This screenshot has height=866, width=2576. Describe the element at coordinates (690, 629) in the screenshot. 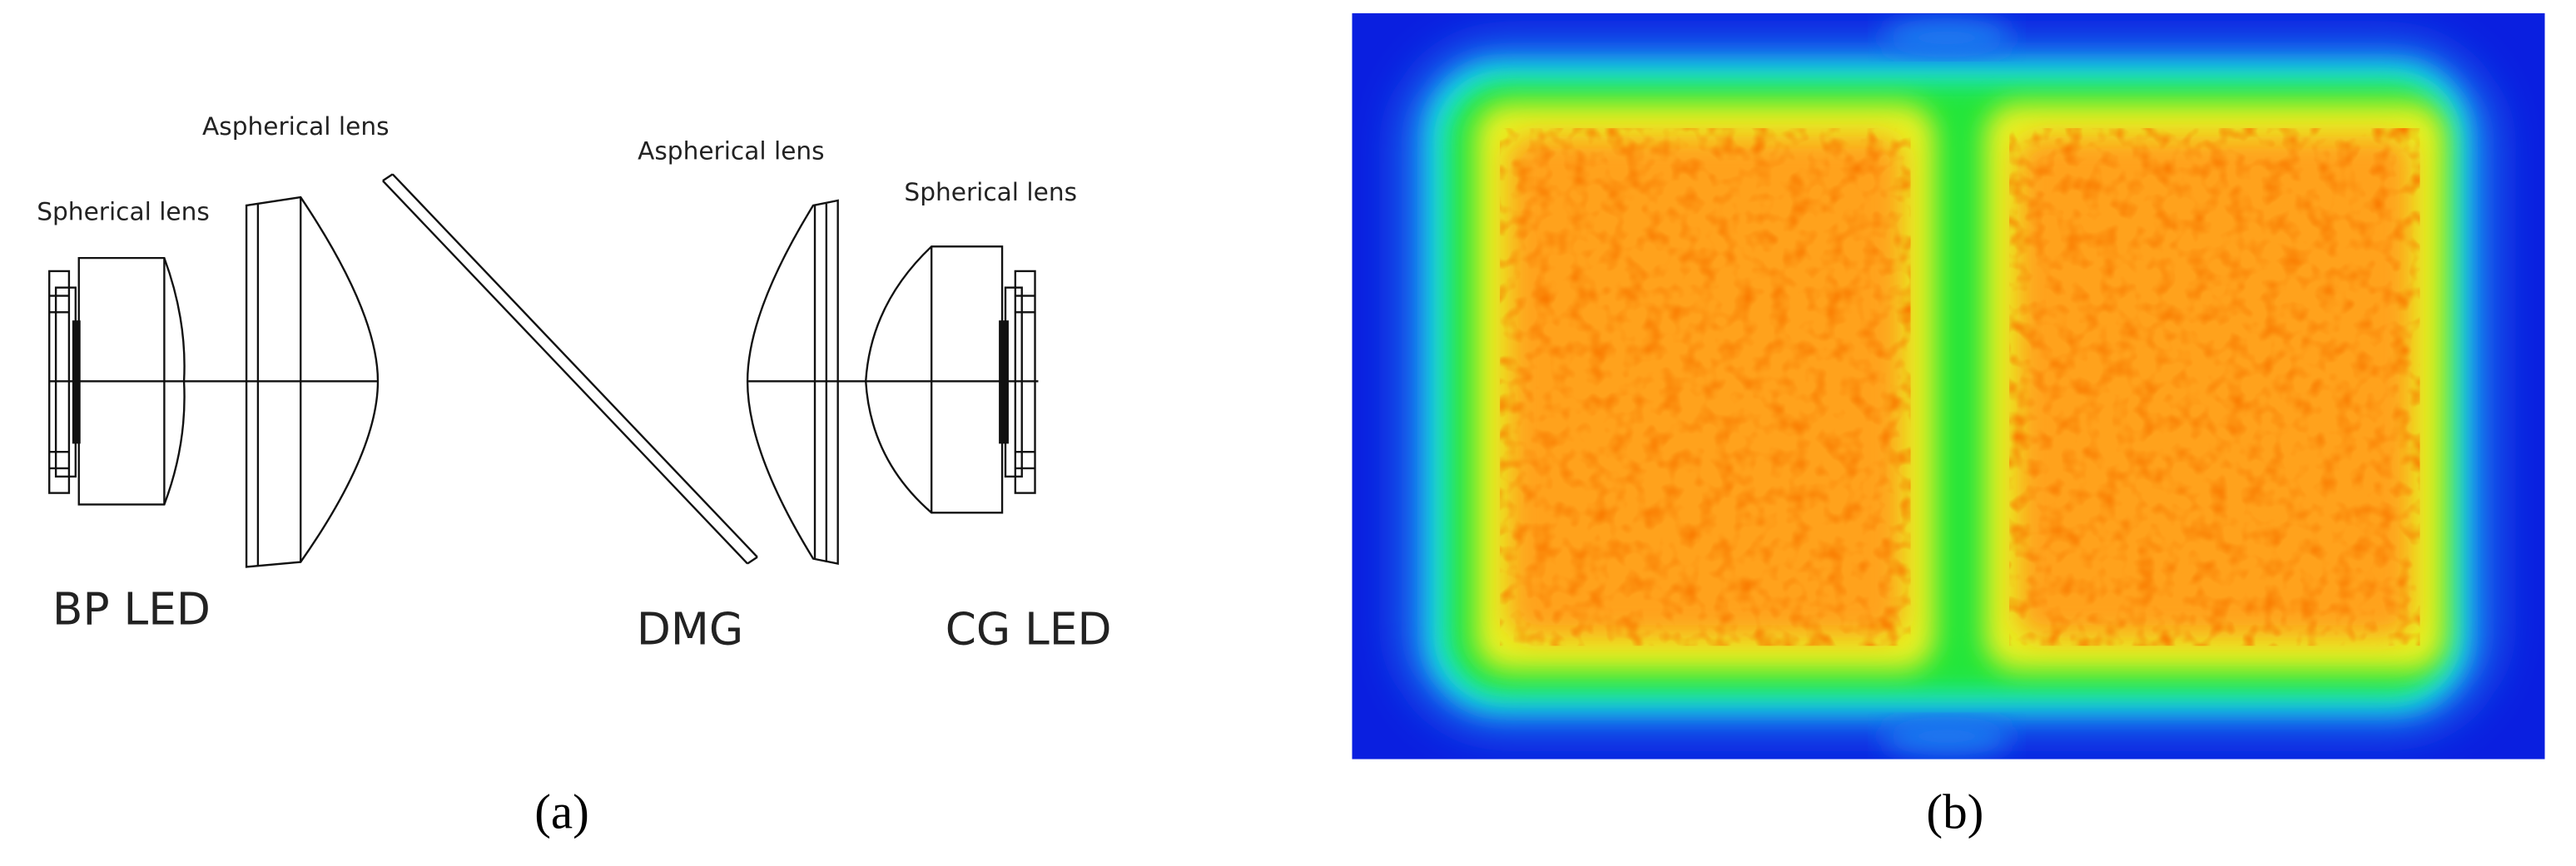

I see `label: DMG` at that location.